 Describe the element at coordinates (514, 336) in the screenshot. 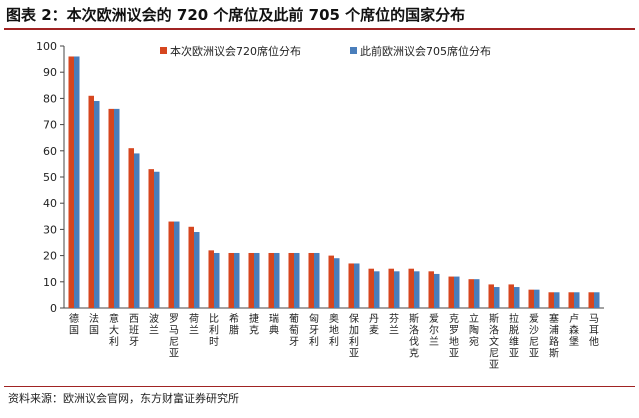

I see `x-tick-label: 拉脱维亚` at that location.